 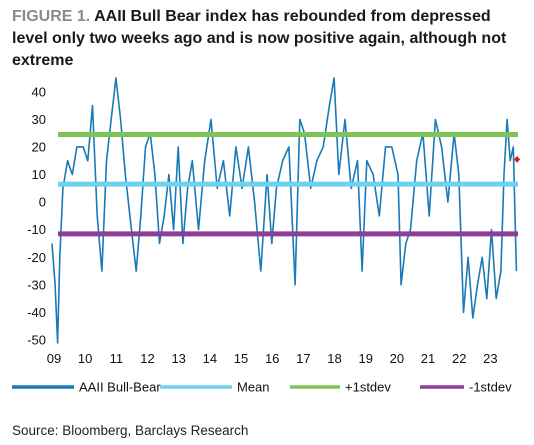 I want to click on y-tick-label: -30, so click(x=36, y=284).